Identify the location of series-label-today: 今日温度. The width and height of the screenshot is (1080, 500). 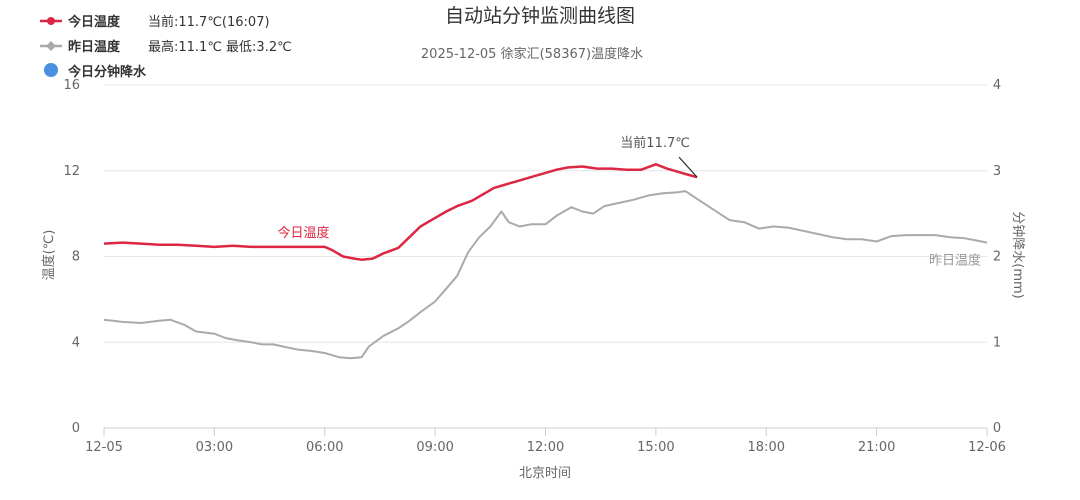
(303, 233).